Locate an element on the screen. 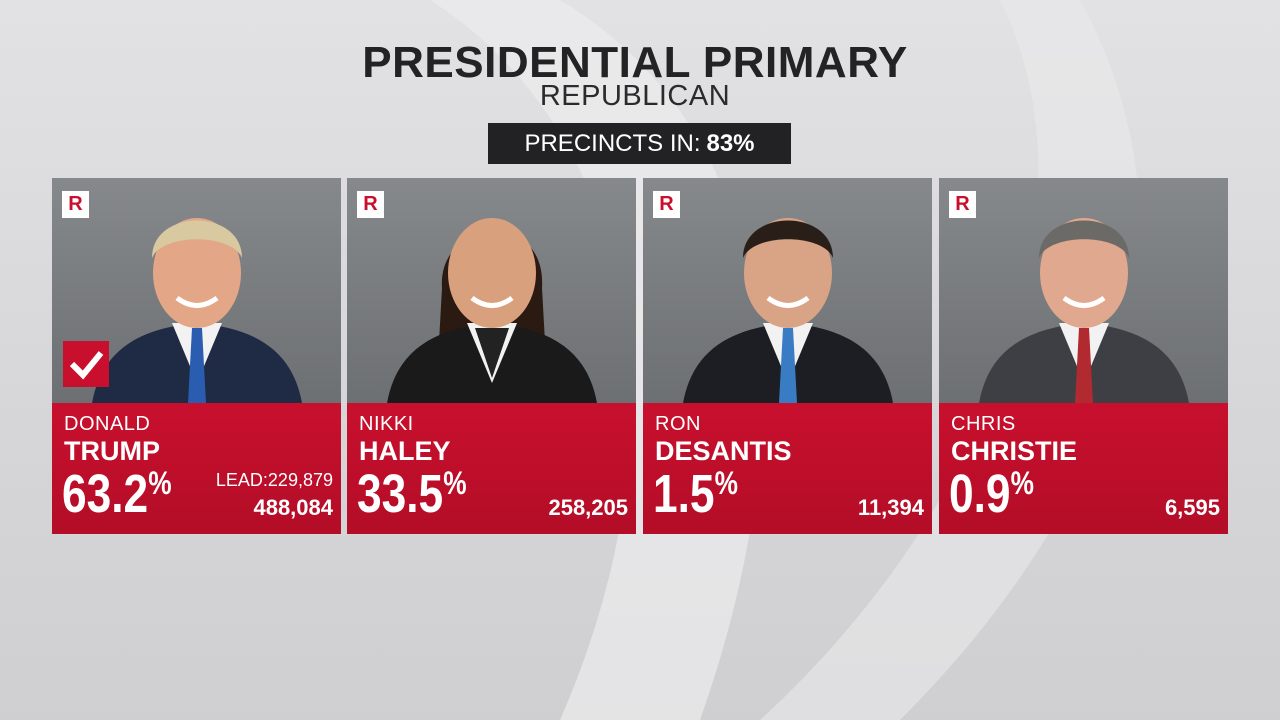  vote-percent: 0.9% is located at coordinates (991, 494).